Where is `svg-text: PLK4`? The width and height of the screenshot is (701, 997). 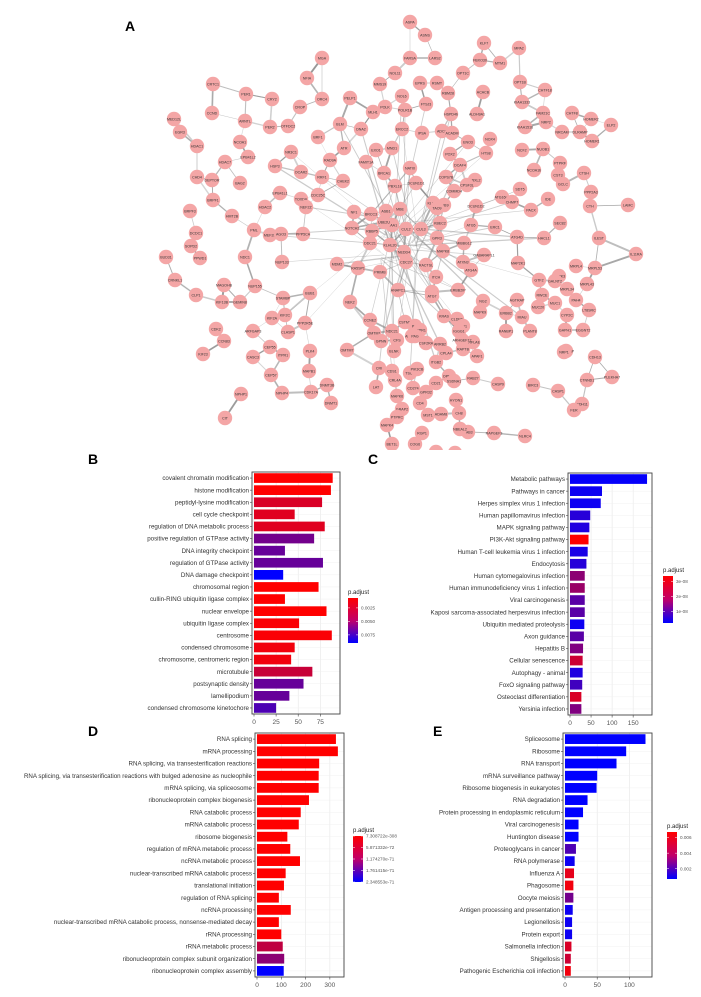 svg-text: PLK4 is located at coordinates (310, 351).